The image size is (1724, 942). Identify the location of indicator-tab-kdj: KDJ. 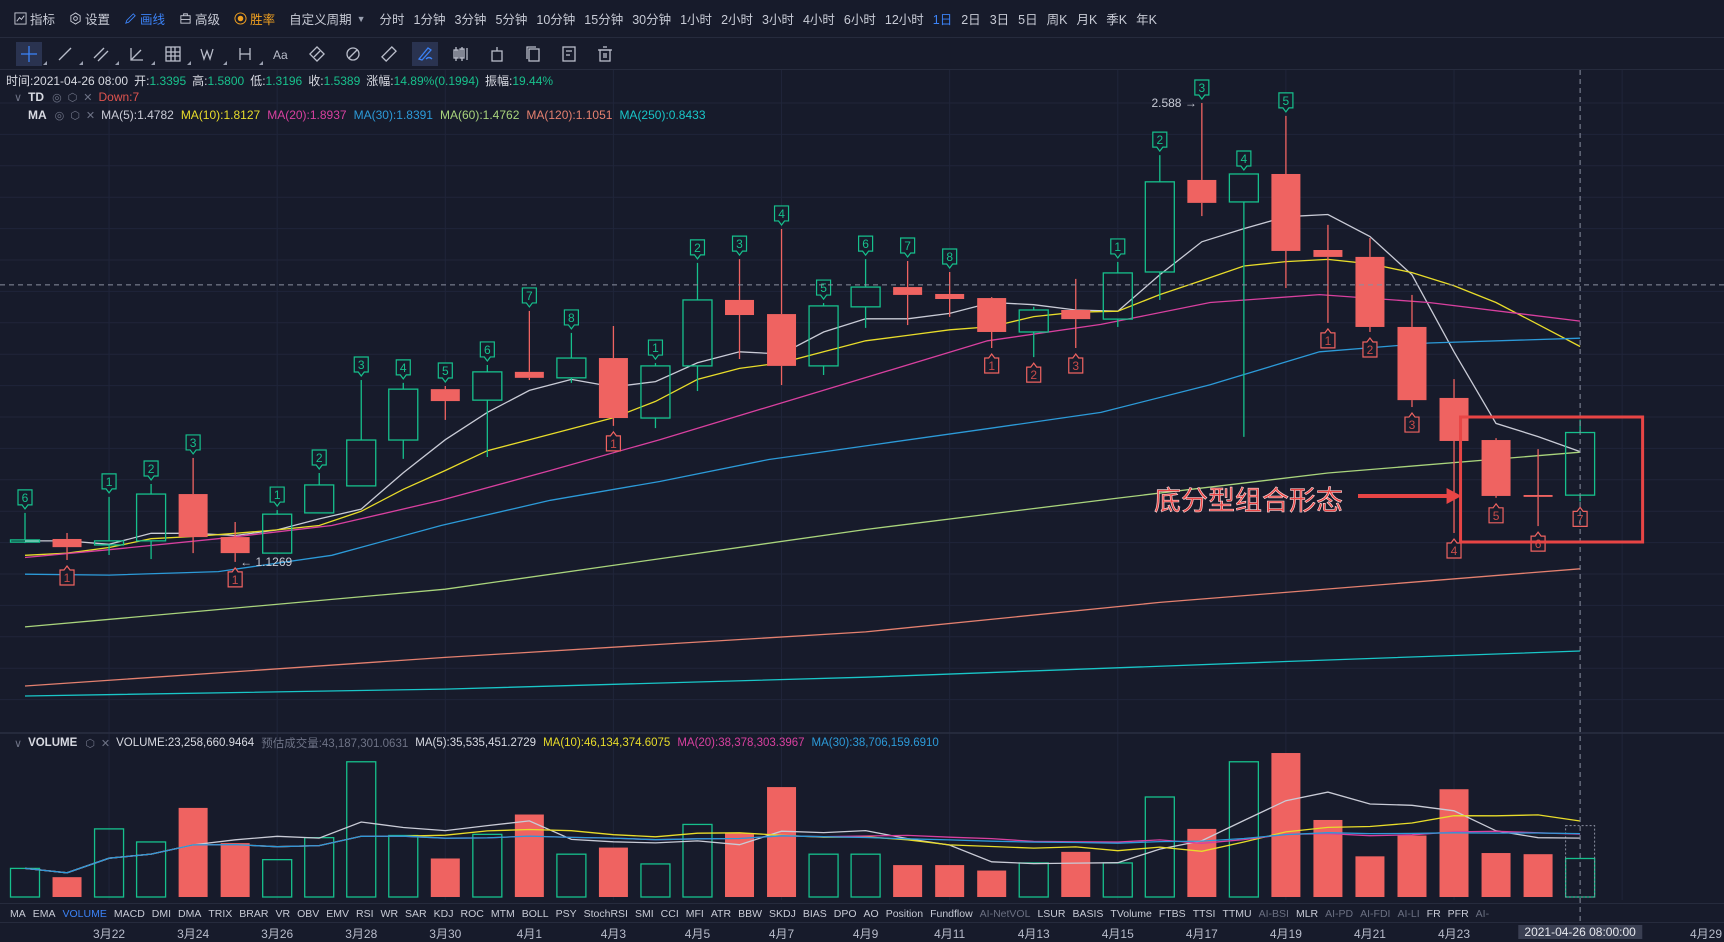
(443, 913).